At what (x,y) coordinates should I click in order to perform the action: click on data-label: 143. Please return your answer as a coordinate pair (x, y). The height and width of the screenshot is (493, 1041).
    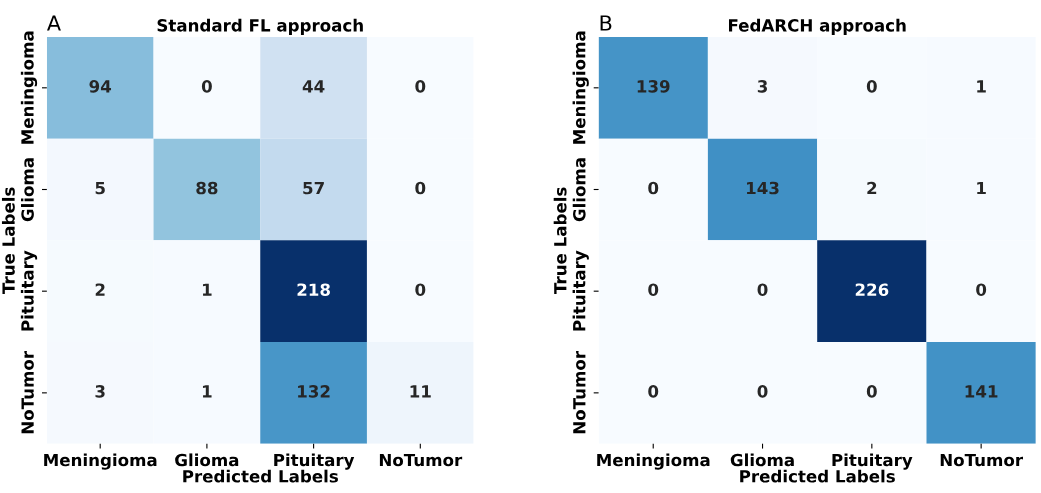
    Looking at the image, I should click on (763, 188).